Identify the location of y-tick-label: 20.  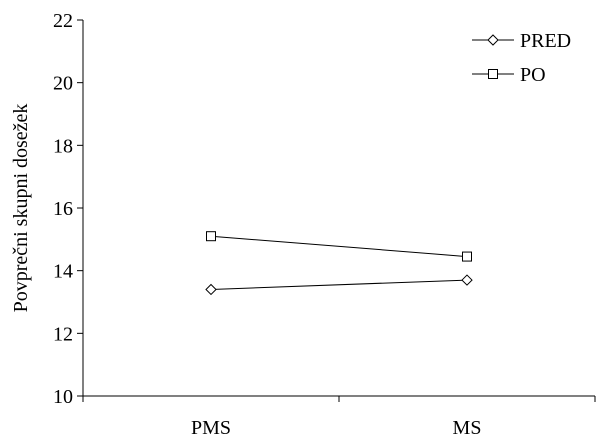
(63, 84).